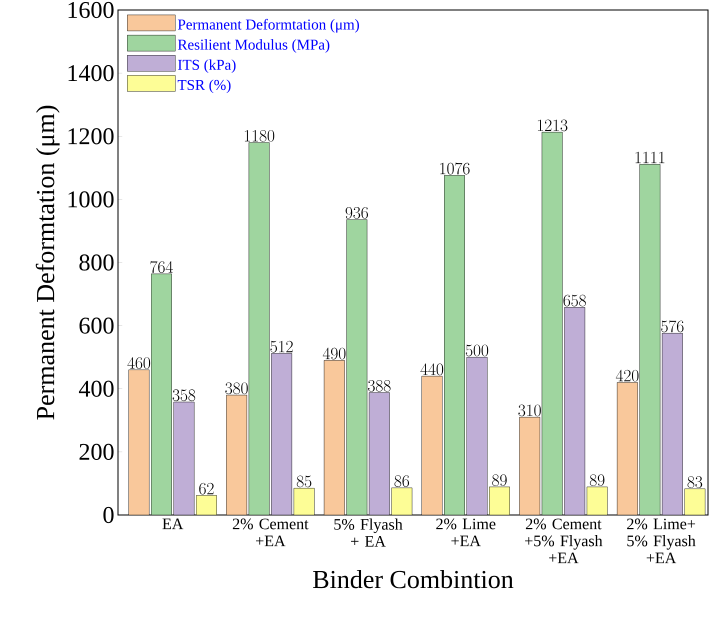 The width and height of the screenshot is (711, 620). What do you see at coordinates (184, 395) in the screenshot?
I see `data-label: 358` at bounding box center [184, 395].